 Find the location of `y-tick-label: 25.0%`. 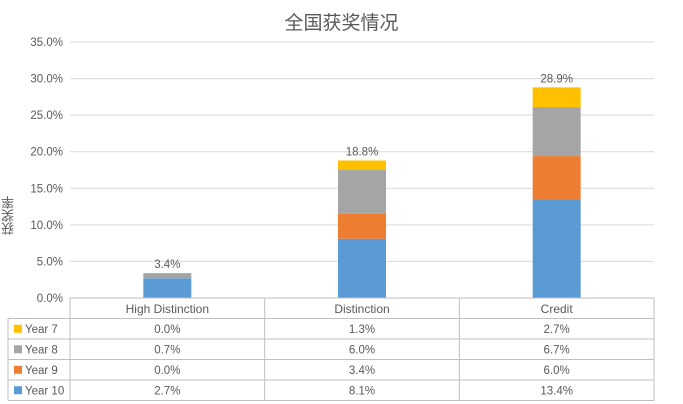

y-tick-label: 25.0% is located at coordinates (46, 116).